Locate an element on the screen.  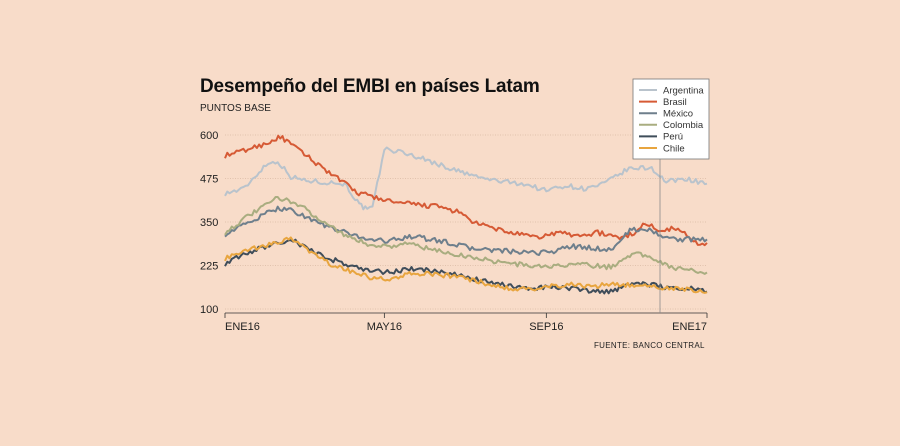
chart-title: Desempeño del EMBI en países Latam is located at coordinates (370, 86).